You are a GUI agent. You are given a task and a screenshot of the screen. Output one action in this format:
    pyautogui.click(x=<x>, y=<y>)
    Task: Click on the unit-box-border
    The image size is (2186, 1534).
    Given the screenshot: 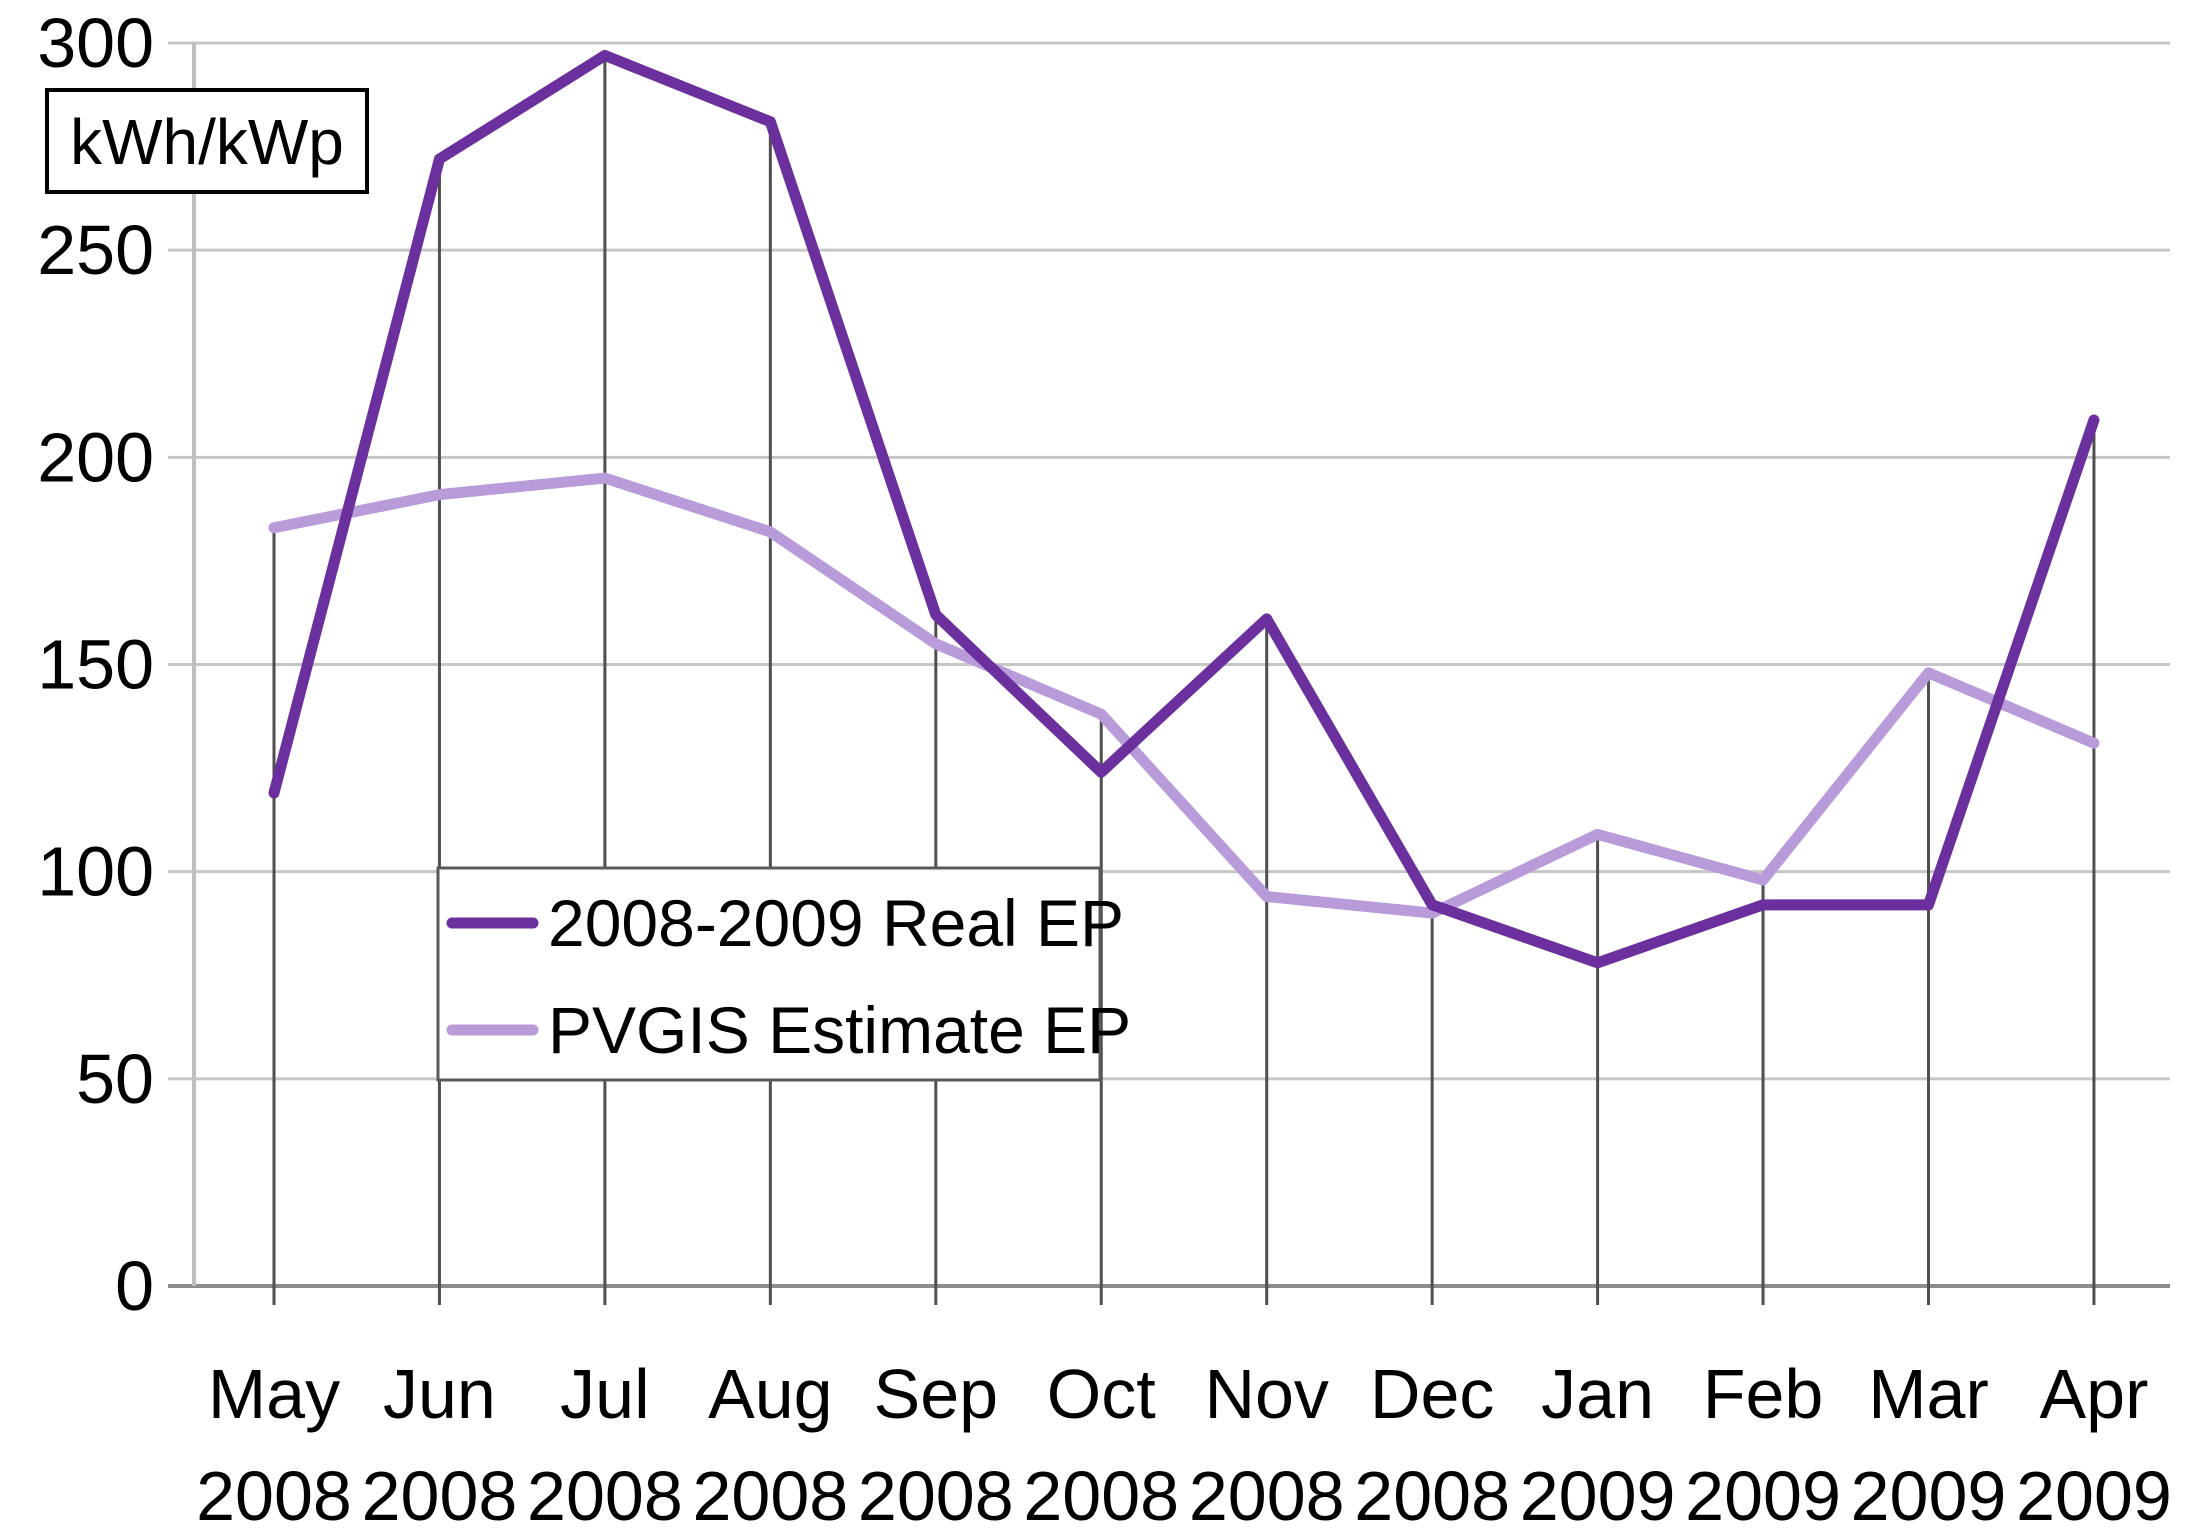 What is the action you would take?
    pyautogui.click(x=207, y=141)
    